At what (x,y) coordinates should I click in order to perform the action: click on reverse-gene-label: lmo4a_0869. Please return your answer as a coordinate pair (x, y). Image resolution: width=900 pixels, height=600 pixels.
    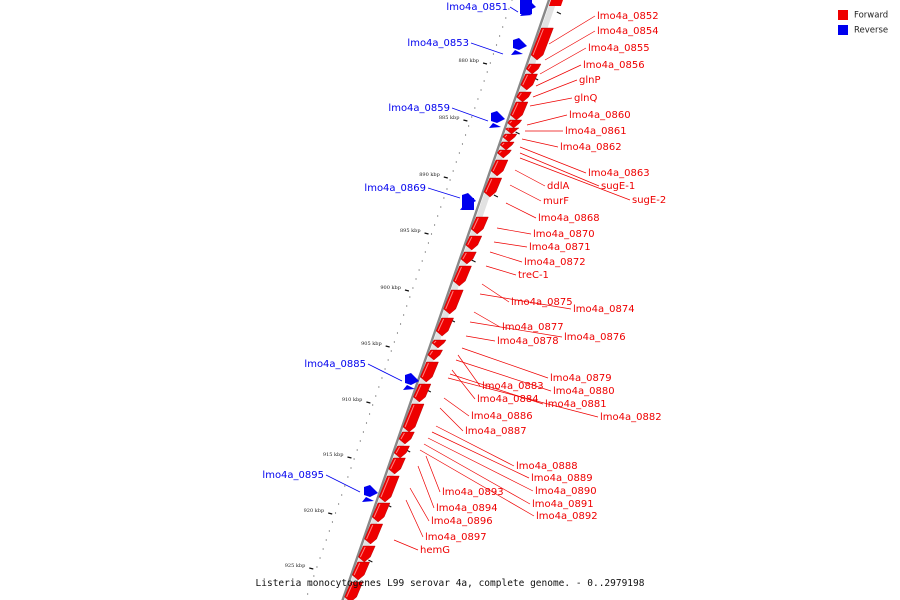
    Looking at the image, I should click on (395, 188).